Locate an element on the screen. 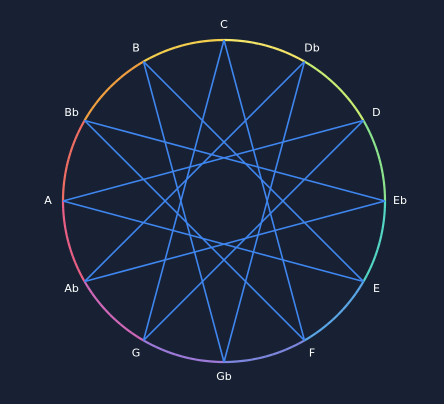  star-edge-eb-ab is located at coordinates (235, 241).